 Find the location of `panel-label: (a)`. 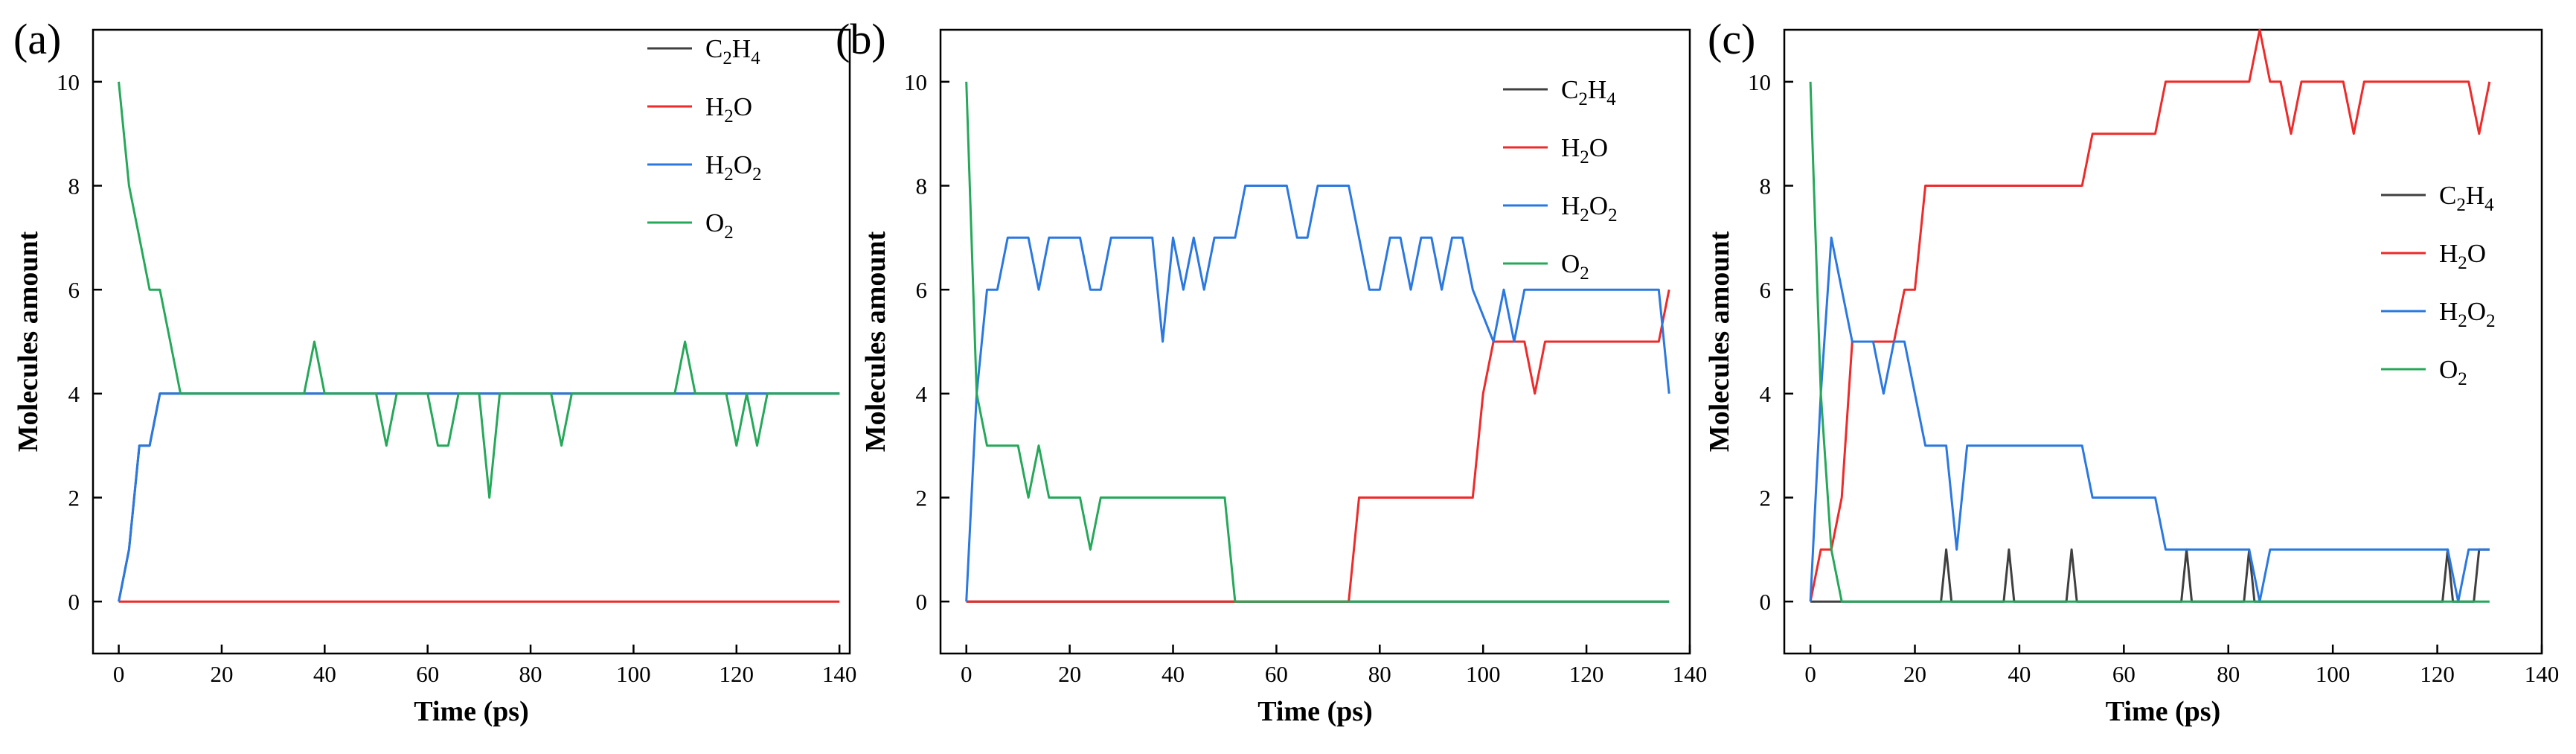

panel-label: (a) is located at coordinates (37, 39).